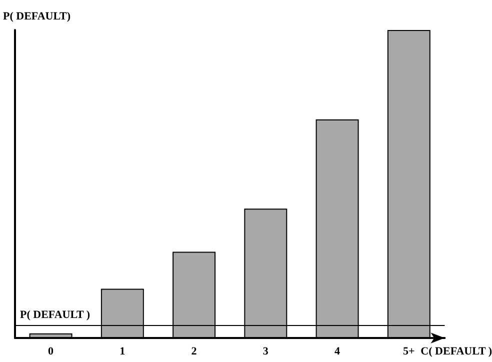 Image resolution: width=492 pixels, height=362 pixels. I want to click on x-tick-label: 1, so click(123, 352).